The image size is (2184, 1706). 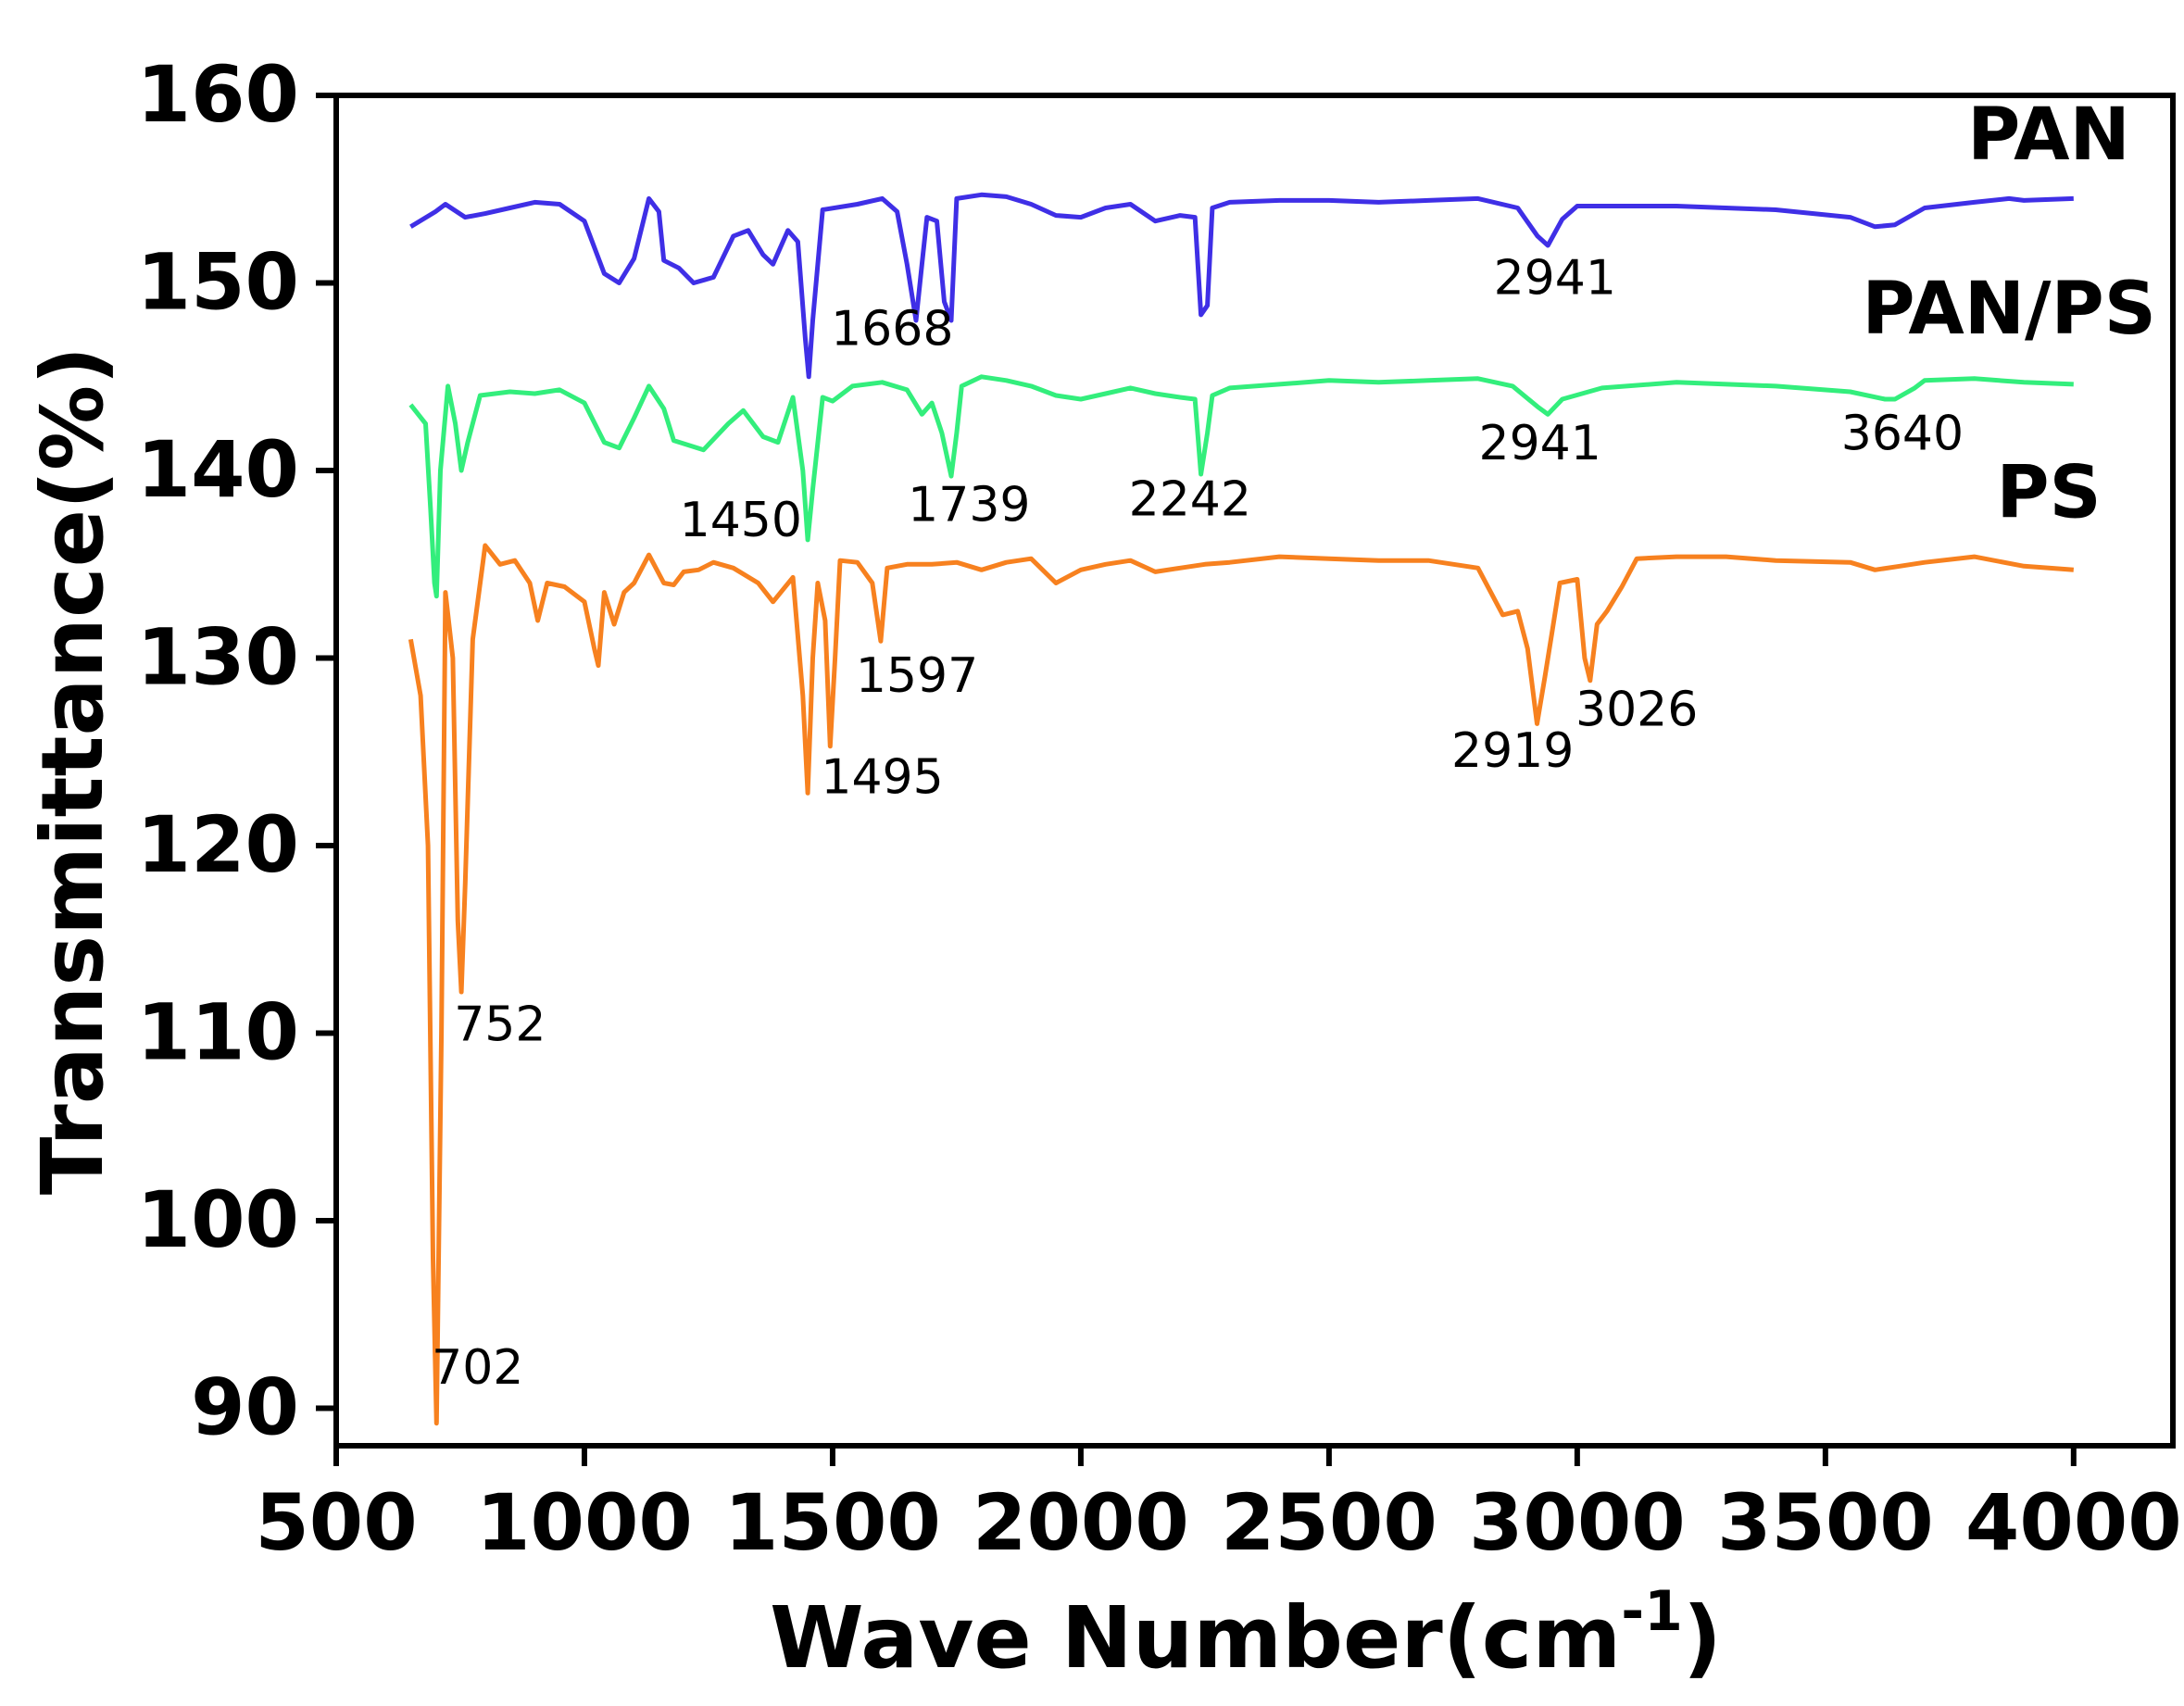 I want to click on peak-label: 1597, so click(x=917, y=676).